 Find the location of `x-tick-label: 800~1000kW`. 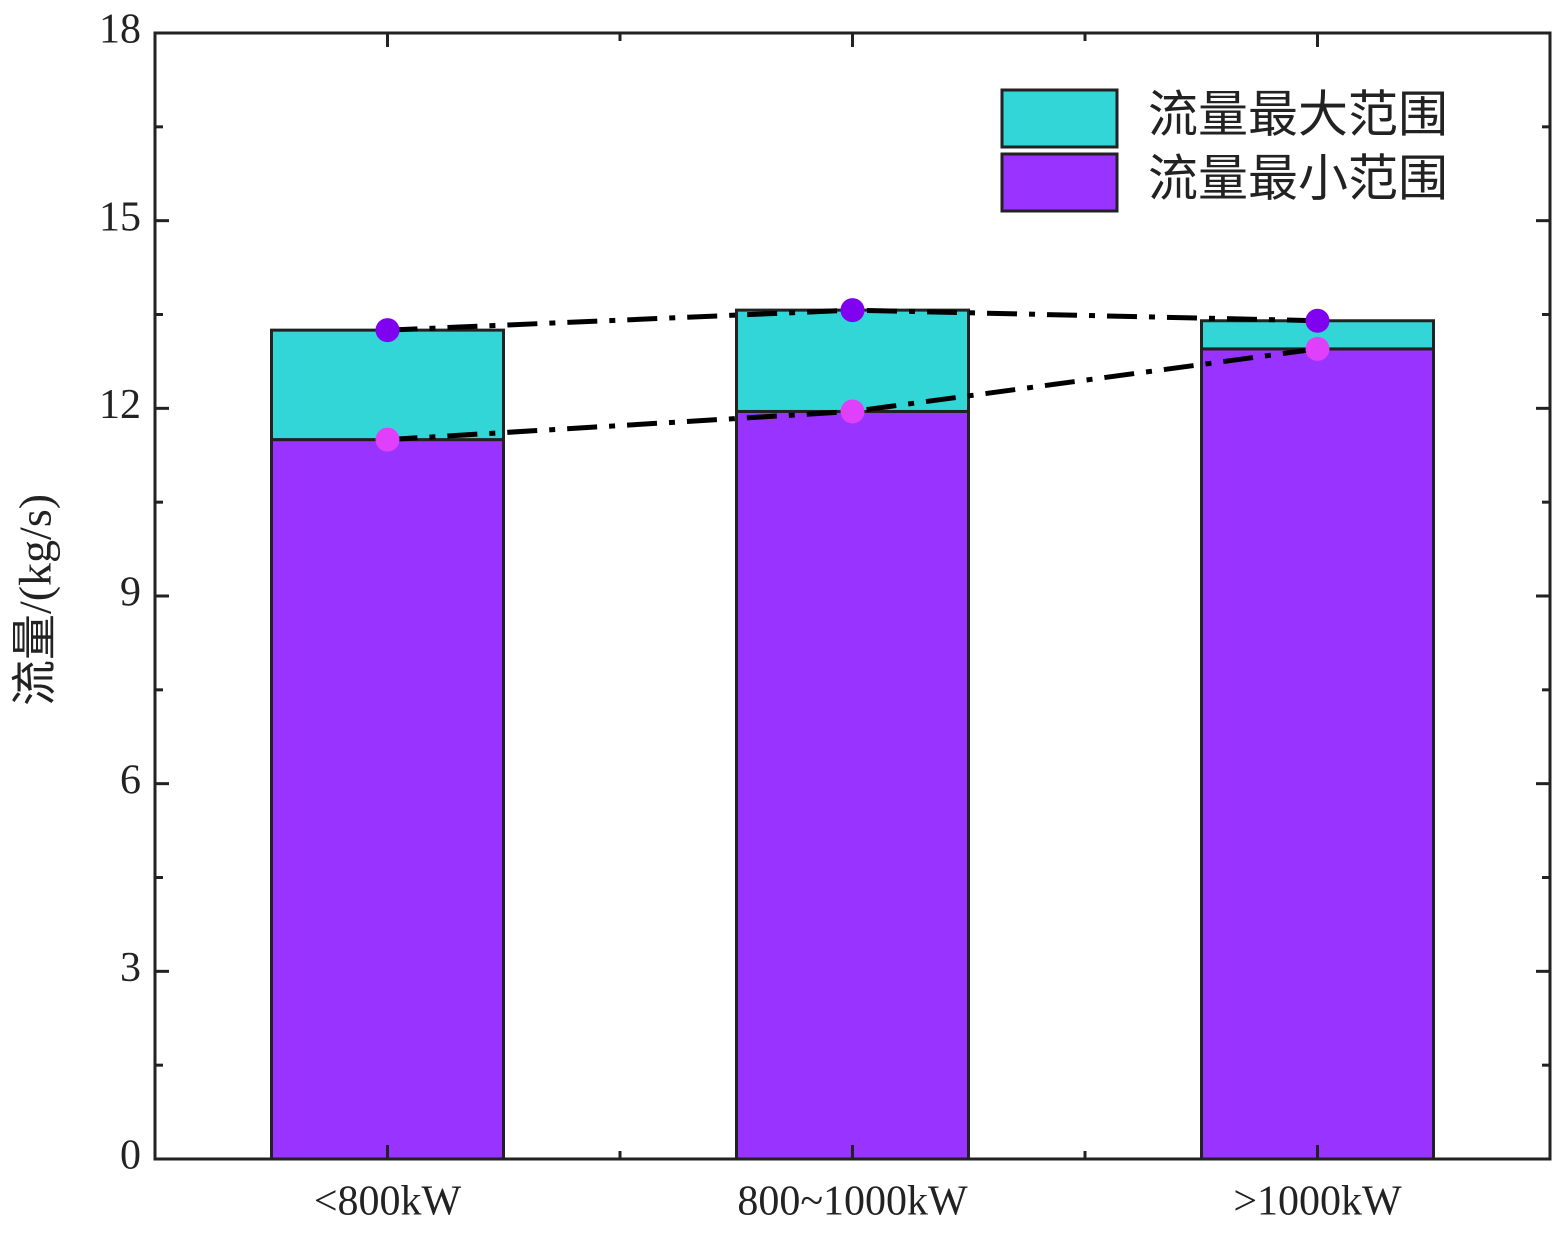

x-tick-label: 800~1000kW is located at coordinates (852, 1202).